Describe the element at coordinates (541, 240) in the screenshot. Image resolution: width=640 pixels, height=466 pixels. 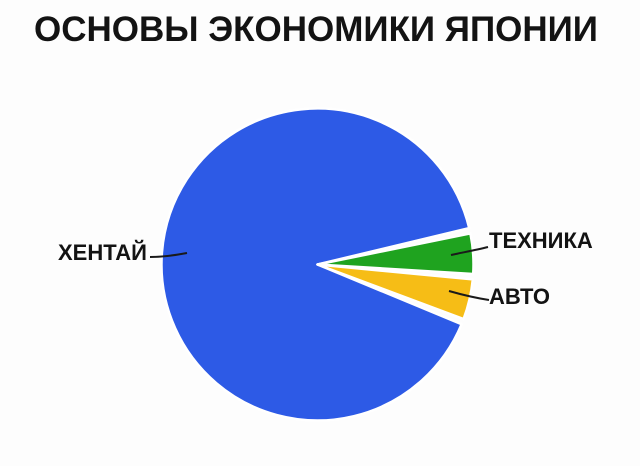
I see `slice-label-tehnika: ТЕХНИКА` at that location.